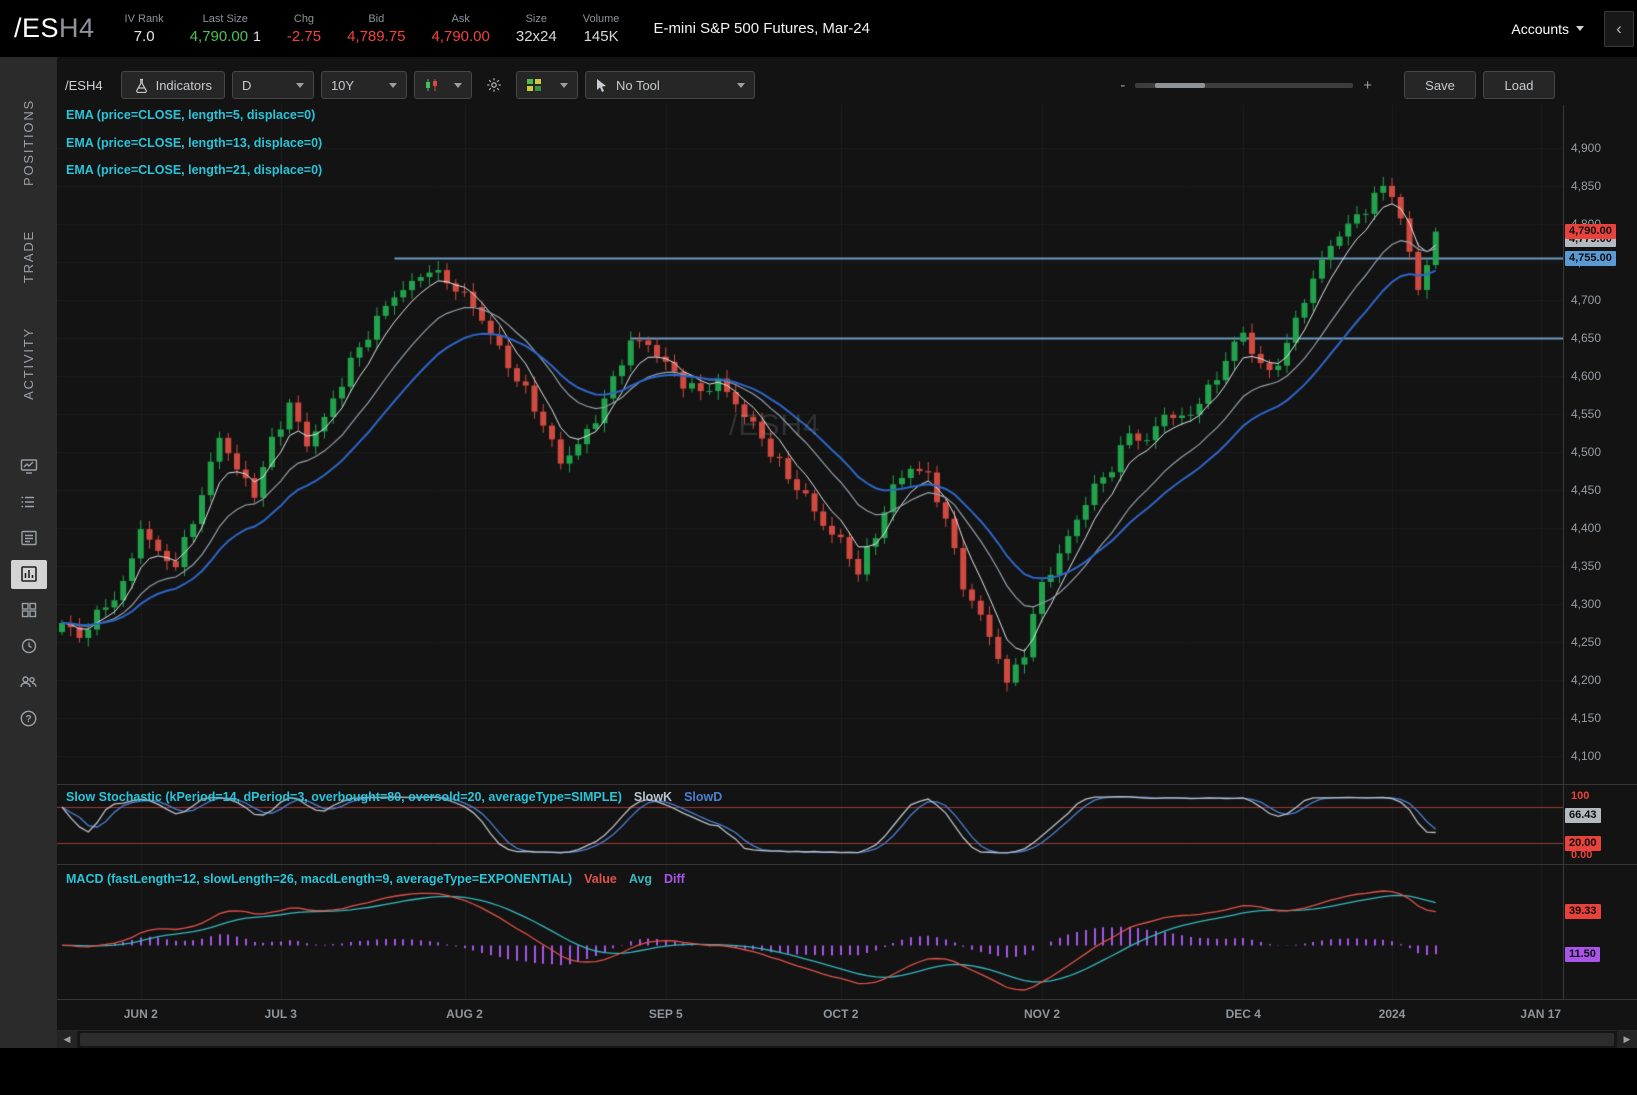 This screenshot has width=1637, height=1095. What do you see at coordinates (28, 574) in the screenshot?
I see `charts-tab-icon` at bounding box center [28, 574].